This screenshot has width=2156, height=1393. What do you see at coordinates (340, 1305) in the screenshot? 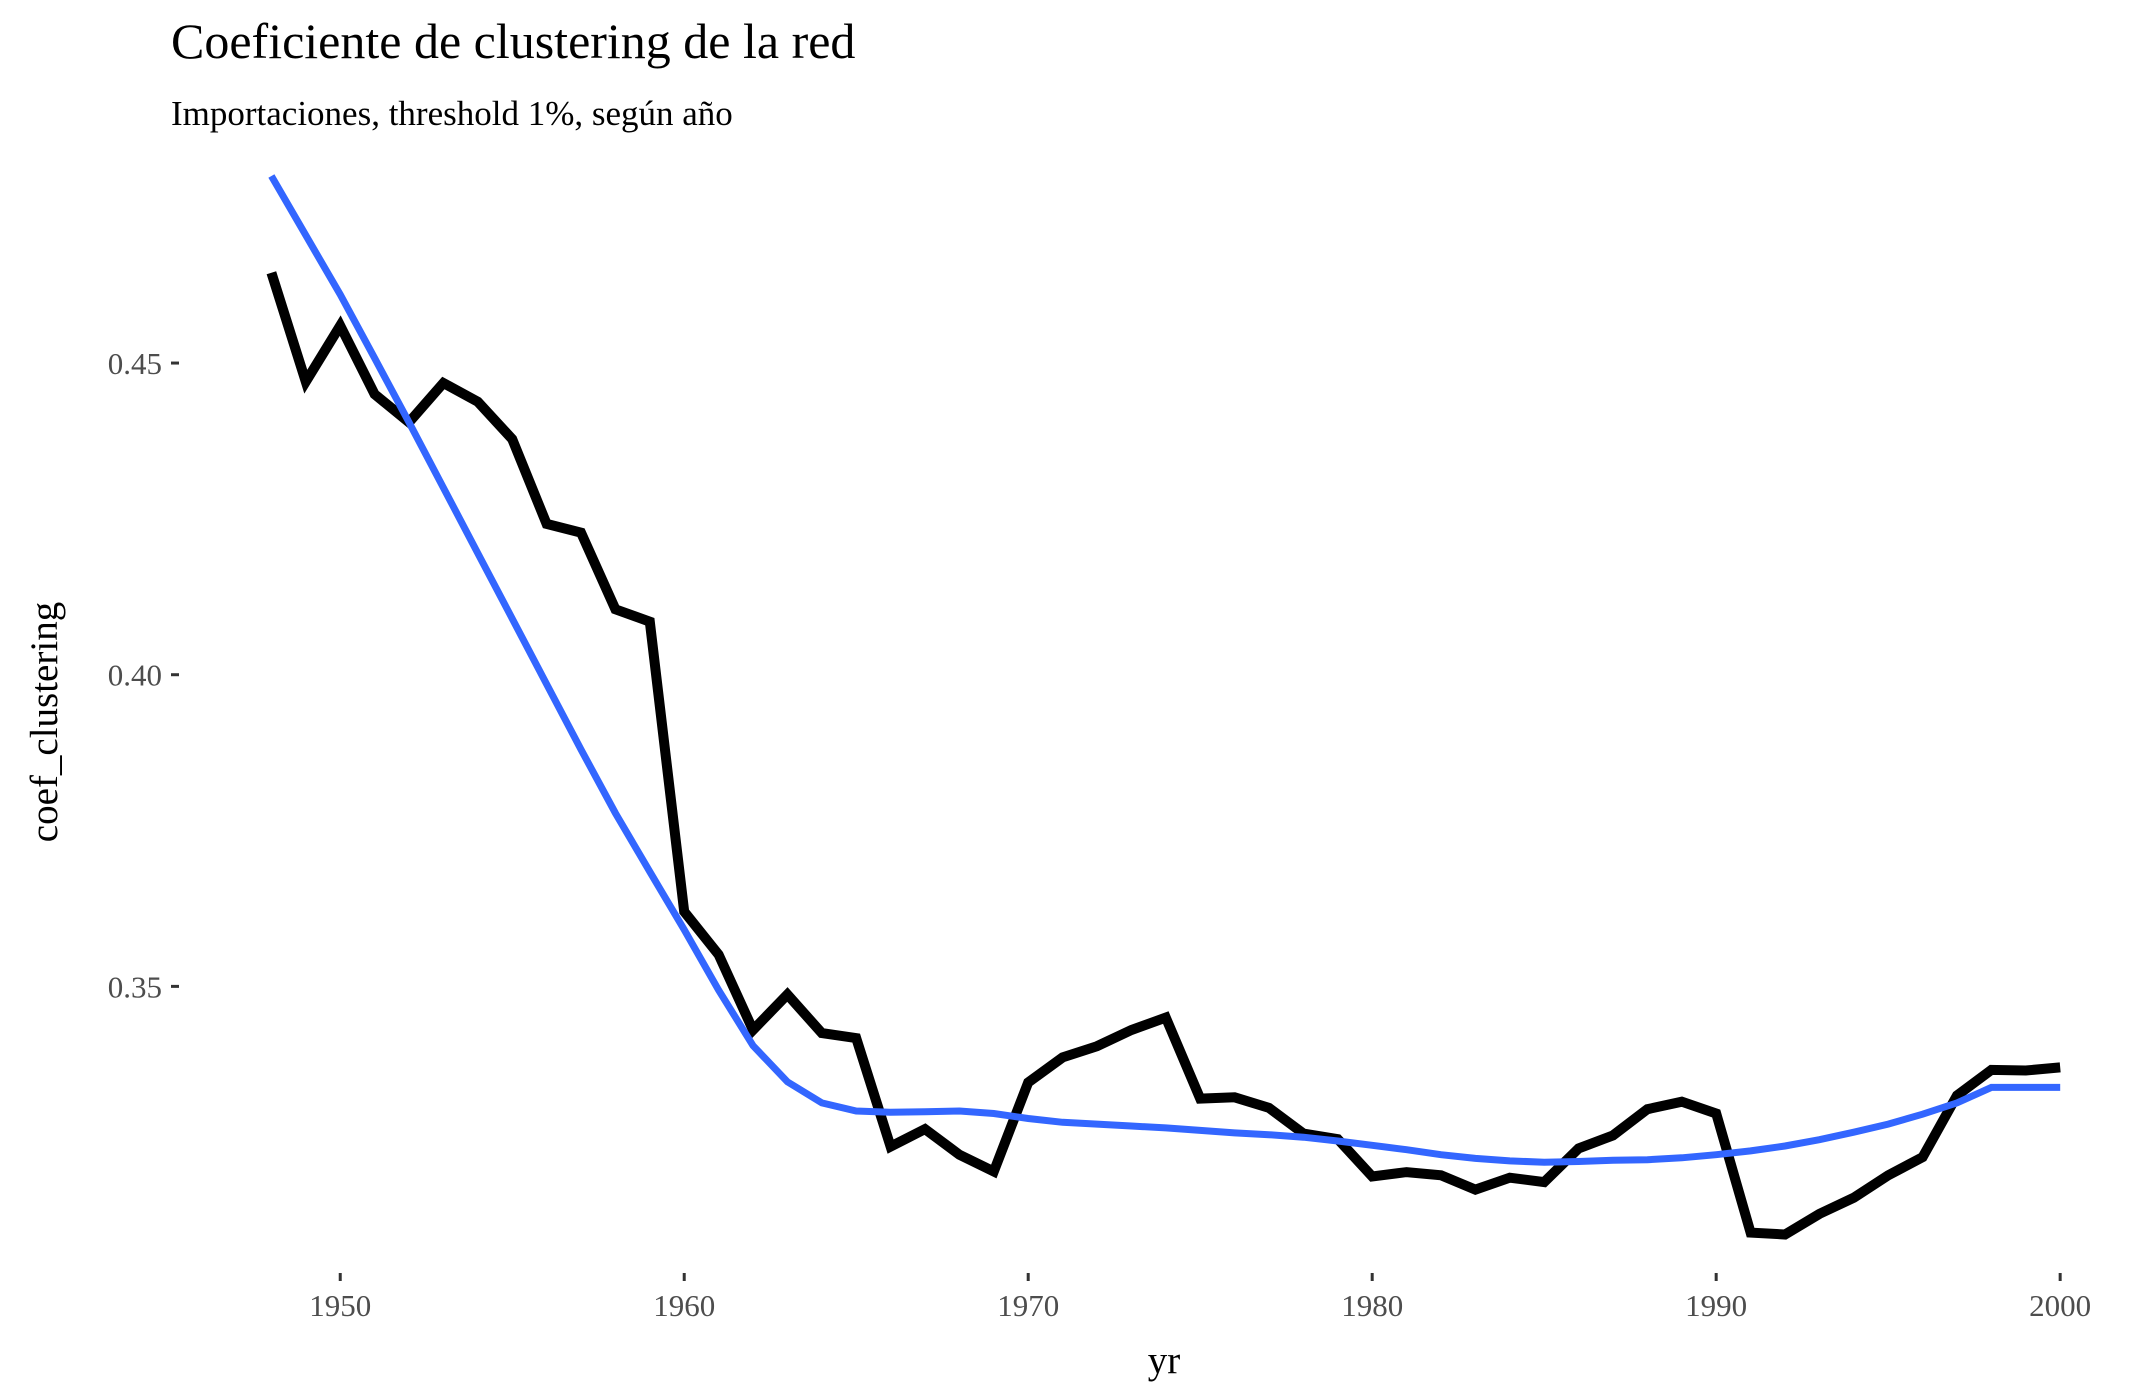
I see `x-tick-label: 1950` at bounding box center [340, 1305].